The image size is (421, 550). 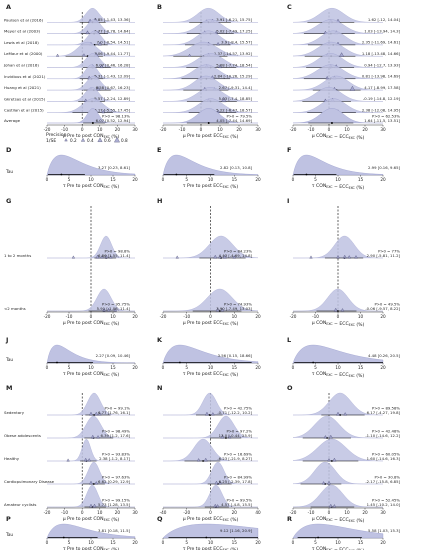 I want to click on estimate-label: 5.73 [1.28, 13.5], so click(x=114, y=504).